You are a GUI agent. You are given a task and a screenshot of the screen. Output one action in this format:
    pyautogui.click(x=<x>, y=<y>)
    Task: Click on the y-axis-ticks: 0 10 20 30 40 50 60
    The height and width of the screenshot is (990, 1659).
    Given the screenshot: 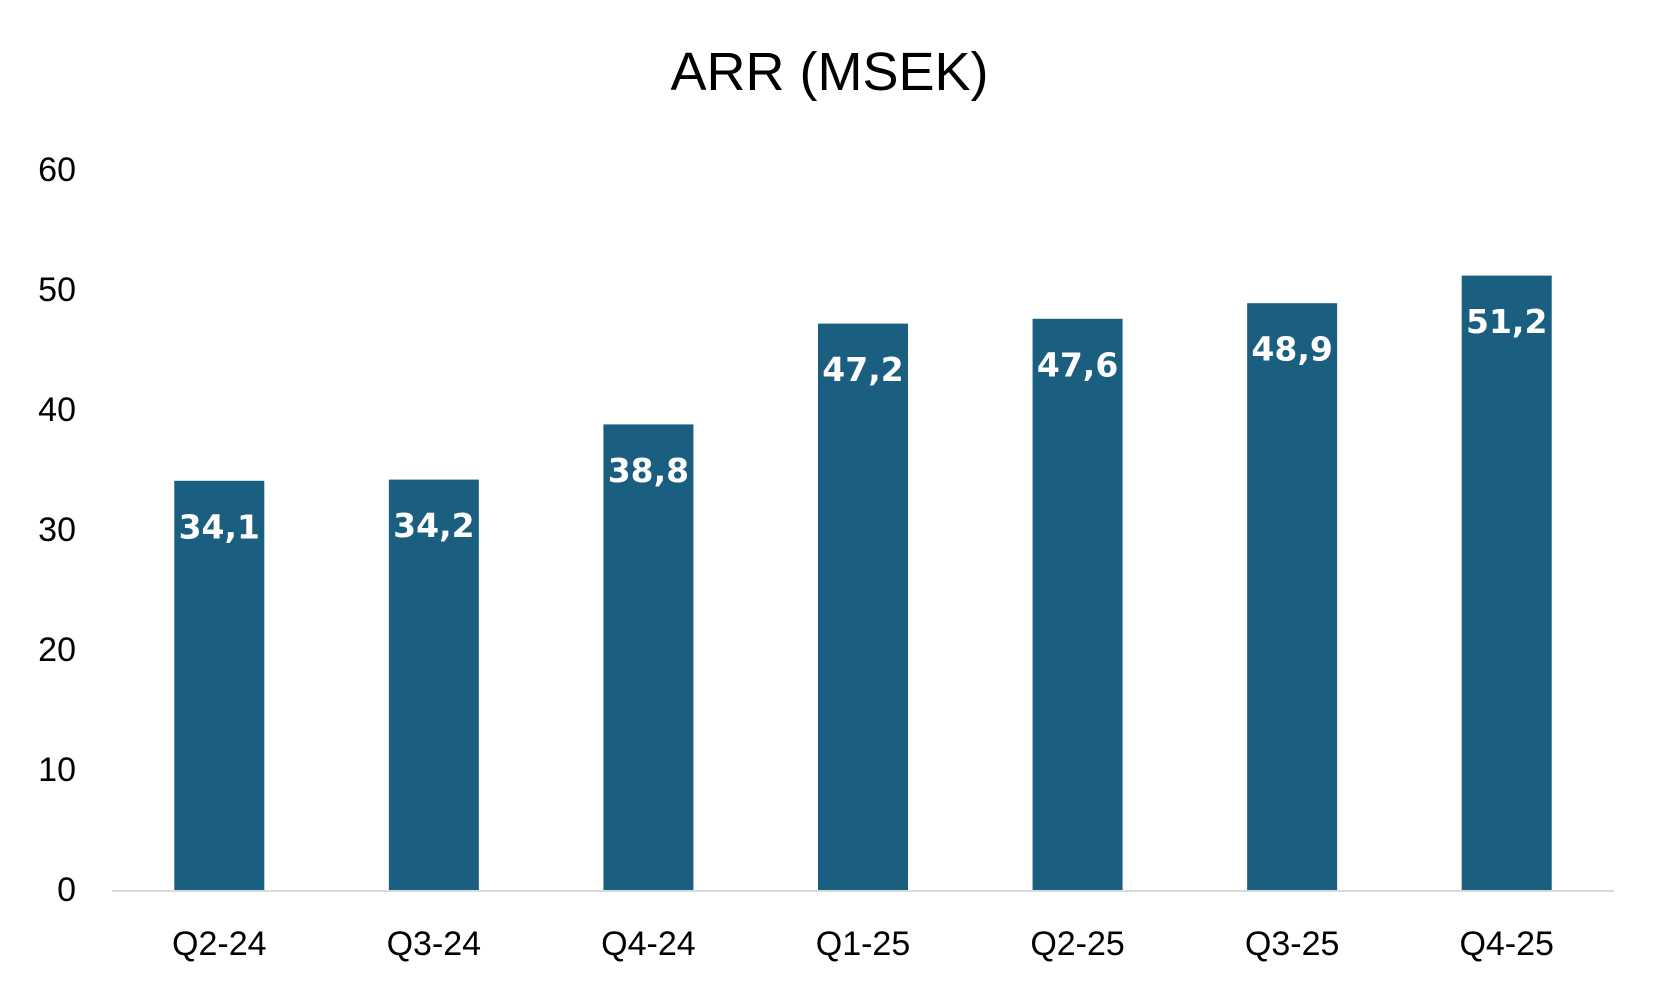 What is the action you would take?
    pyautogui.click(x=57, y=530)
    